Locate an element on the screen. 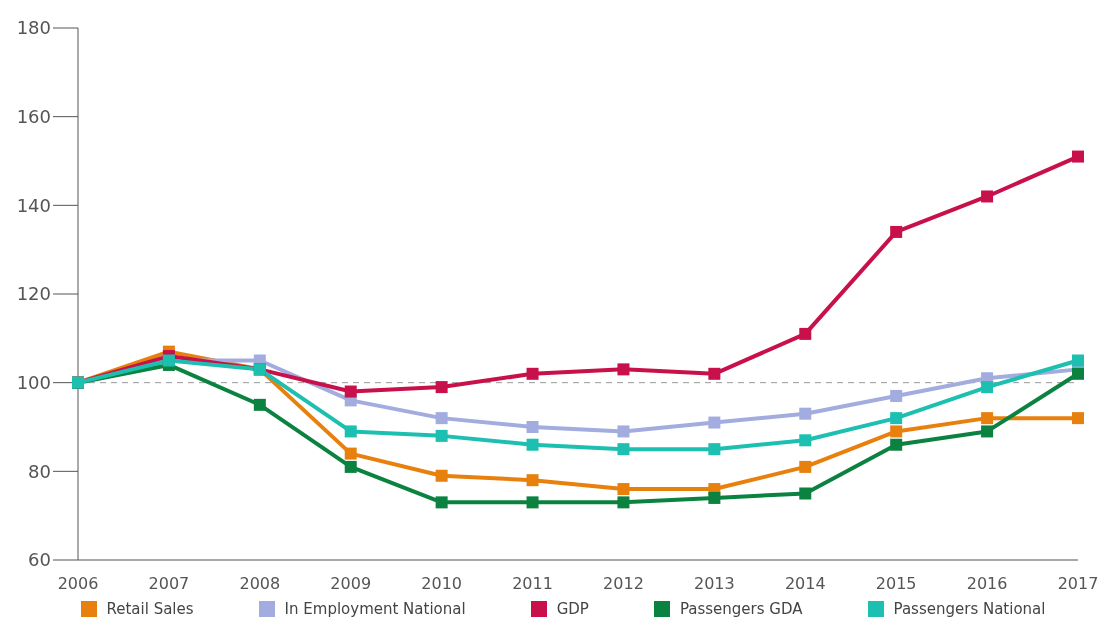 This screenshot has width=1120, height=632. y-tick-label: 180 is located at coordinates (33, 28).